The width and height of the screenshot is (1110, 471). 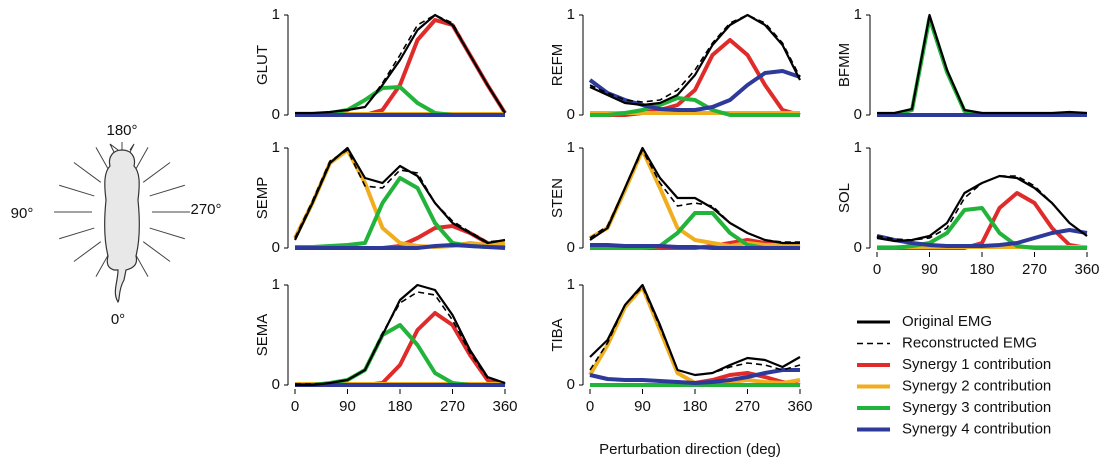 What do you see at coordinates (969, 342) in the screenshot?
I see `legend-label: Reconstructed EMG` at bounding box center [969, 342].